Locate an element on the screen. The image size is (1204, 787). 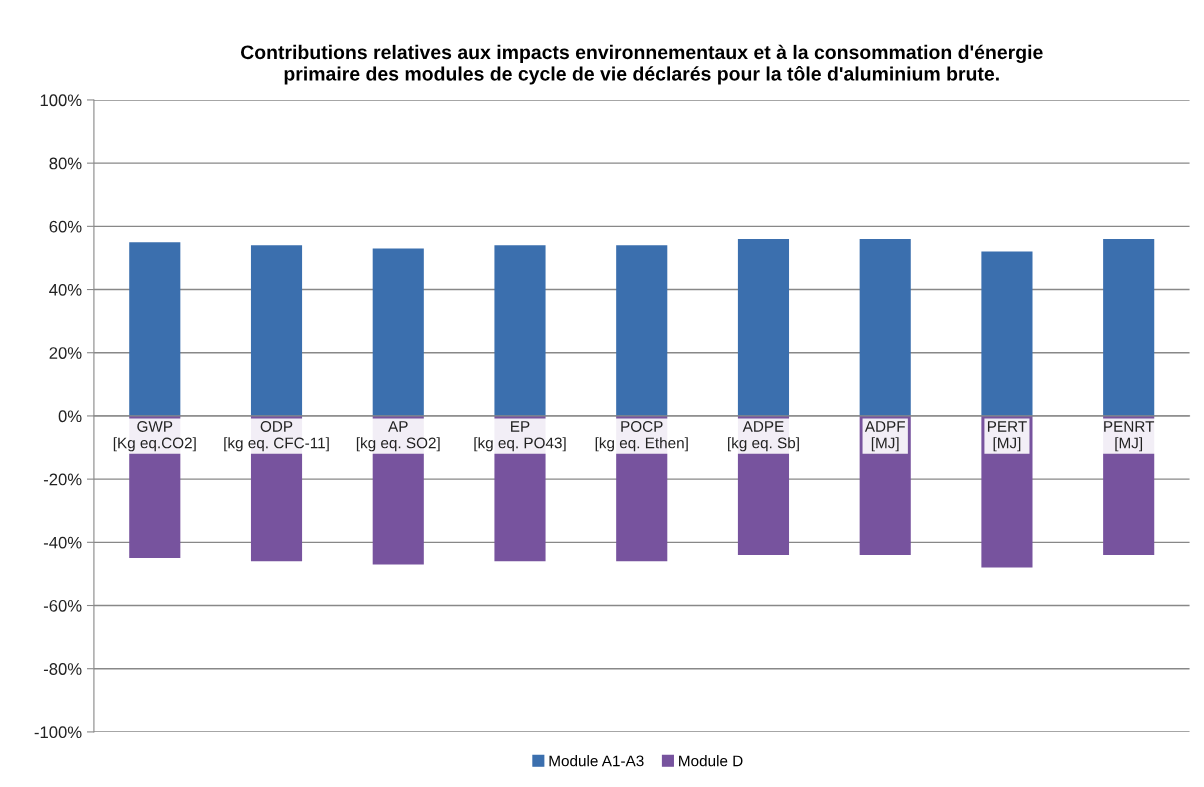
y-tick-label: -20% is located at coordinates (62, 479).